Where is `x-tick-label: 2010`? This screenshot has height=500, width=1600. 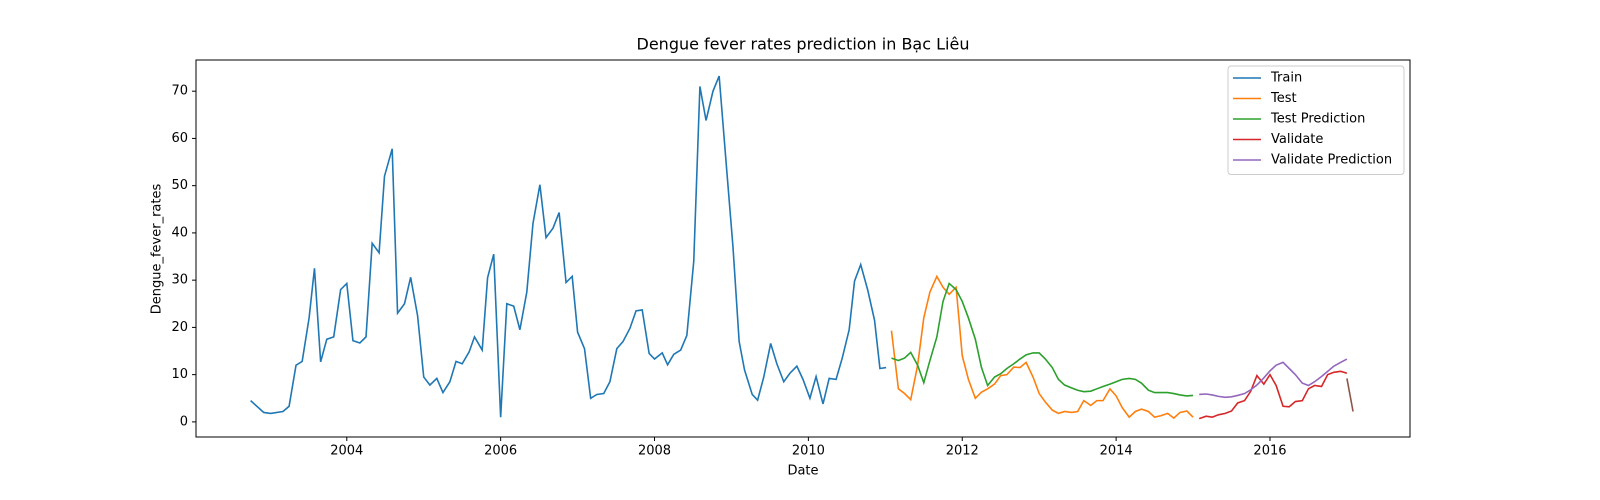
x-tick-label: 2010 is located at coordinates (808, 451).